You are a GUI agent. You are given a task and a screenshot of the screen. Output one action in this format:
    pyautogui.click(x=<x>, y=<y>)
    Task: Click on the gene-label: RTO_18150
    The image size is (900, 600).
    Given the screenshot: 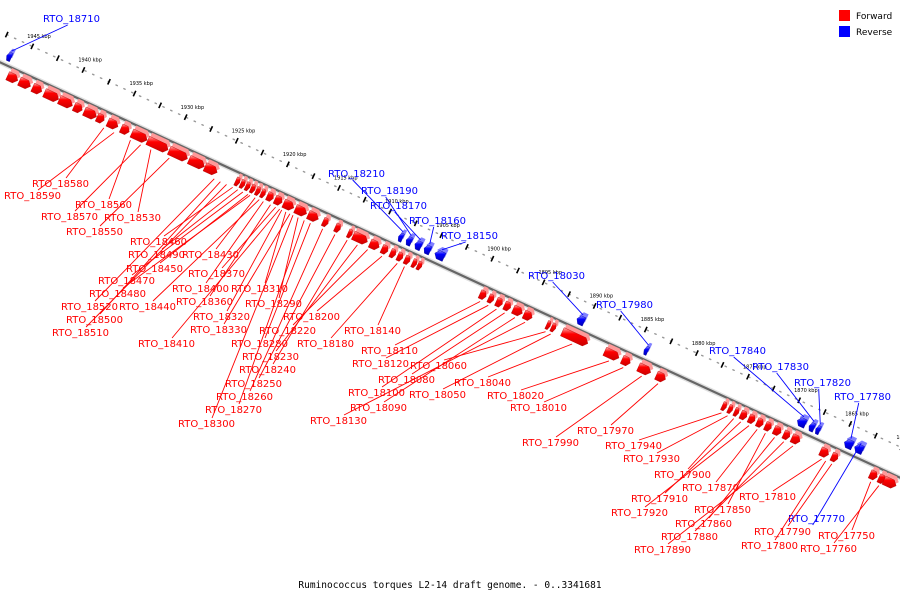 What is the action you would take?
    pyautogui.click(x=469, y=236)
    